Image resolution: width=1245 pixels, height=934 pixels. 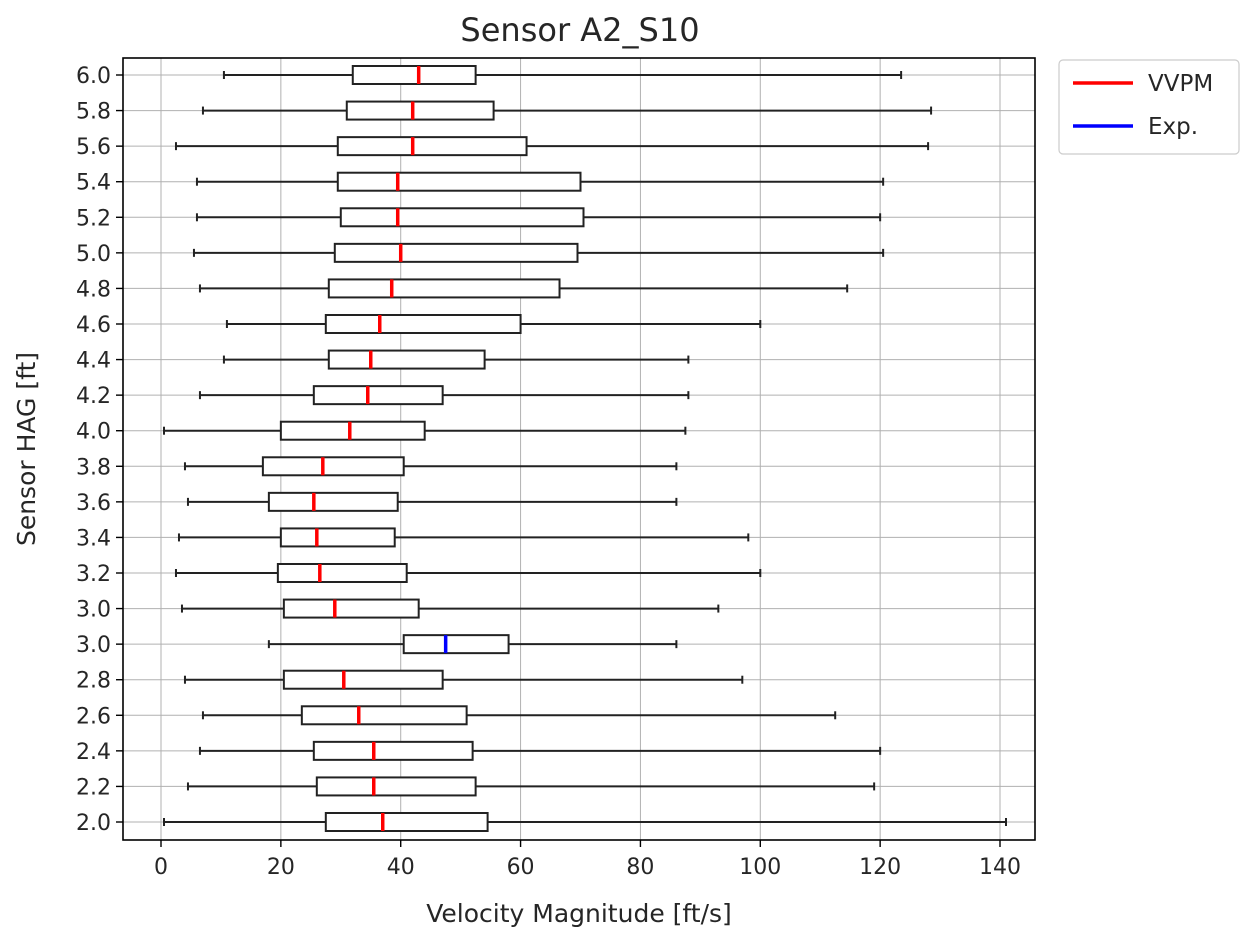 I want to click on y-tick-label: 3.6, so click(x=93, y=503).